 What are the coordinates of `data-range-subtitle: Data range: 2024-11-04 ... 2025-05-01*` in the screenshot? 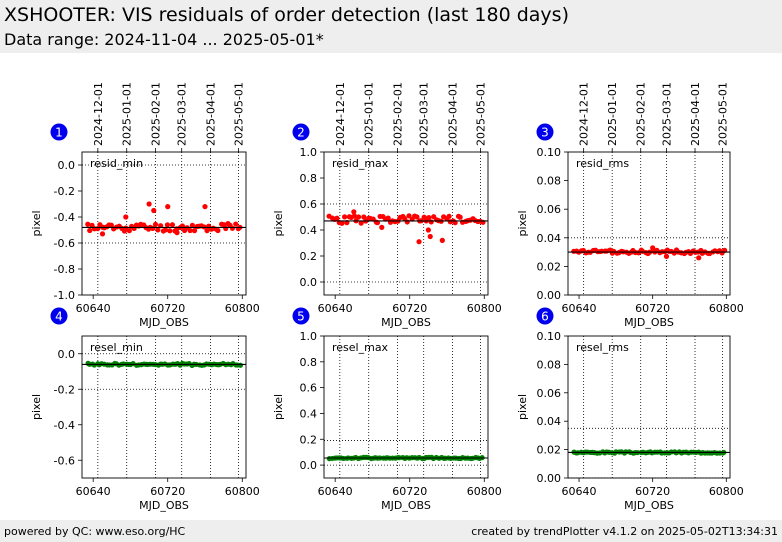 It's located at (164, 39).